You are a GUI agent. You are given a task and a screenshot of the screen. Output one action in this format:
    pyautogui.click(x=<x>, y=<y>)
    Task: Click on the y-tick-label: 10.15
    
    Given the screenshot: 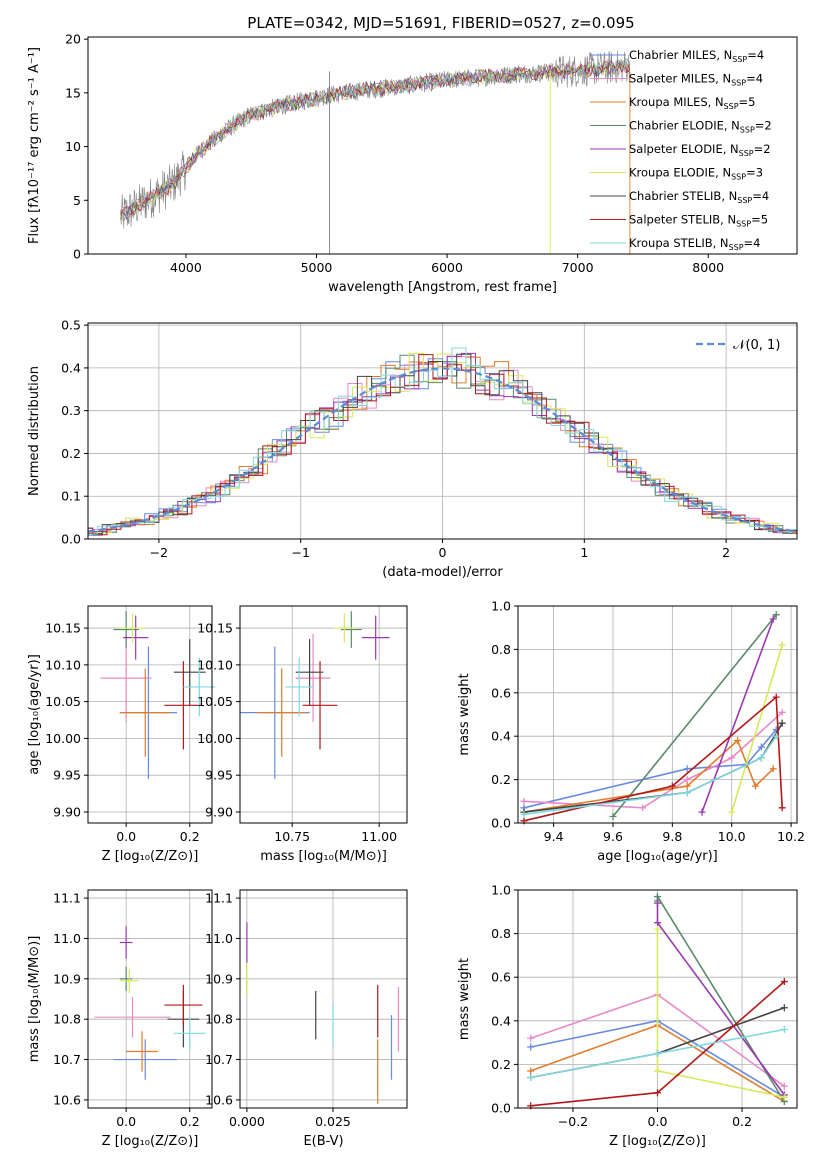 What is the action you would take?
    pyautogui.click(x=63, y=628)
    